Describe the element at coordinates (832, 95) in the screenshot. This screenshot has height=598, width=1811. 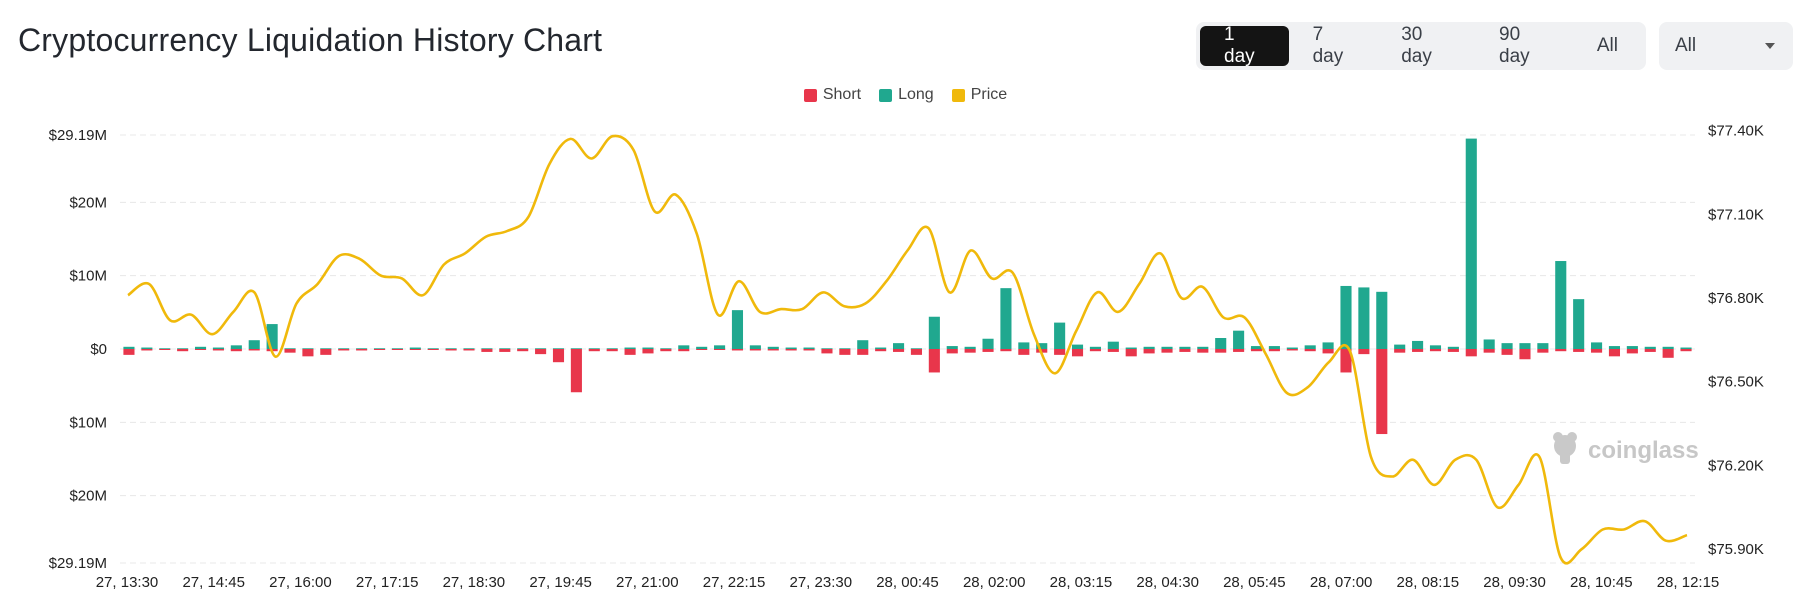
I see `legend-item-short: Short` at that location.